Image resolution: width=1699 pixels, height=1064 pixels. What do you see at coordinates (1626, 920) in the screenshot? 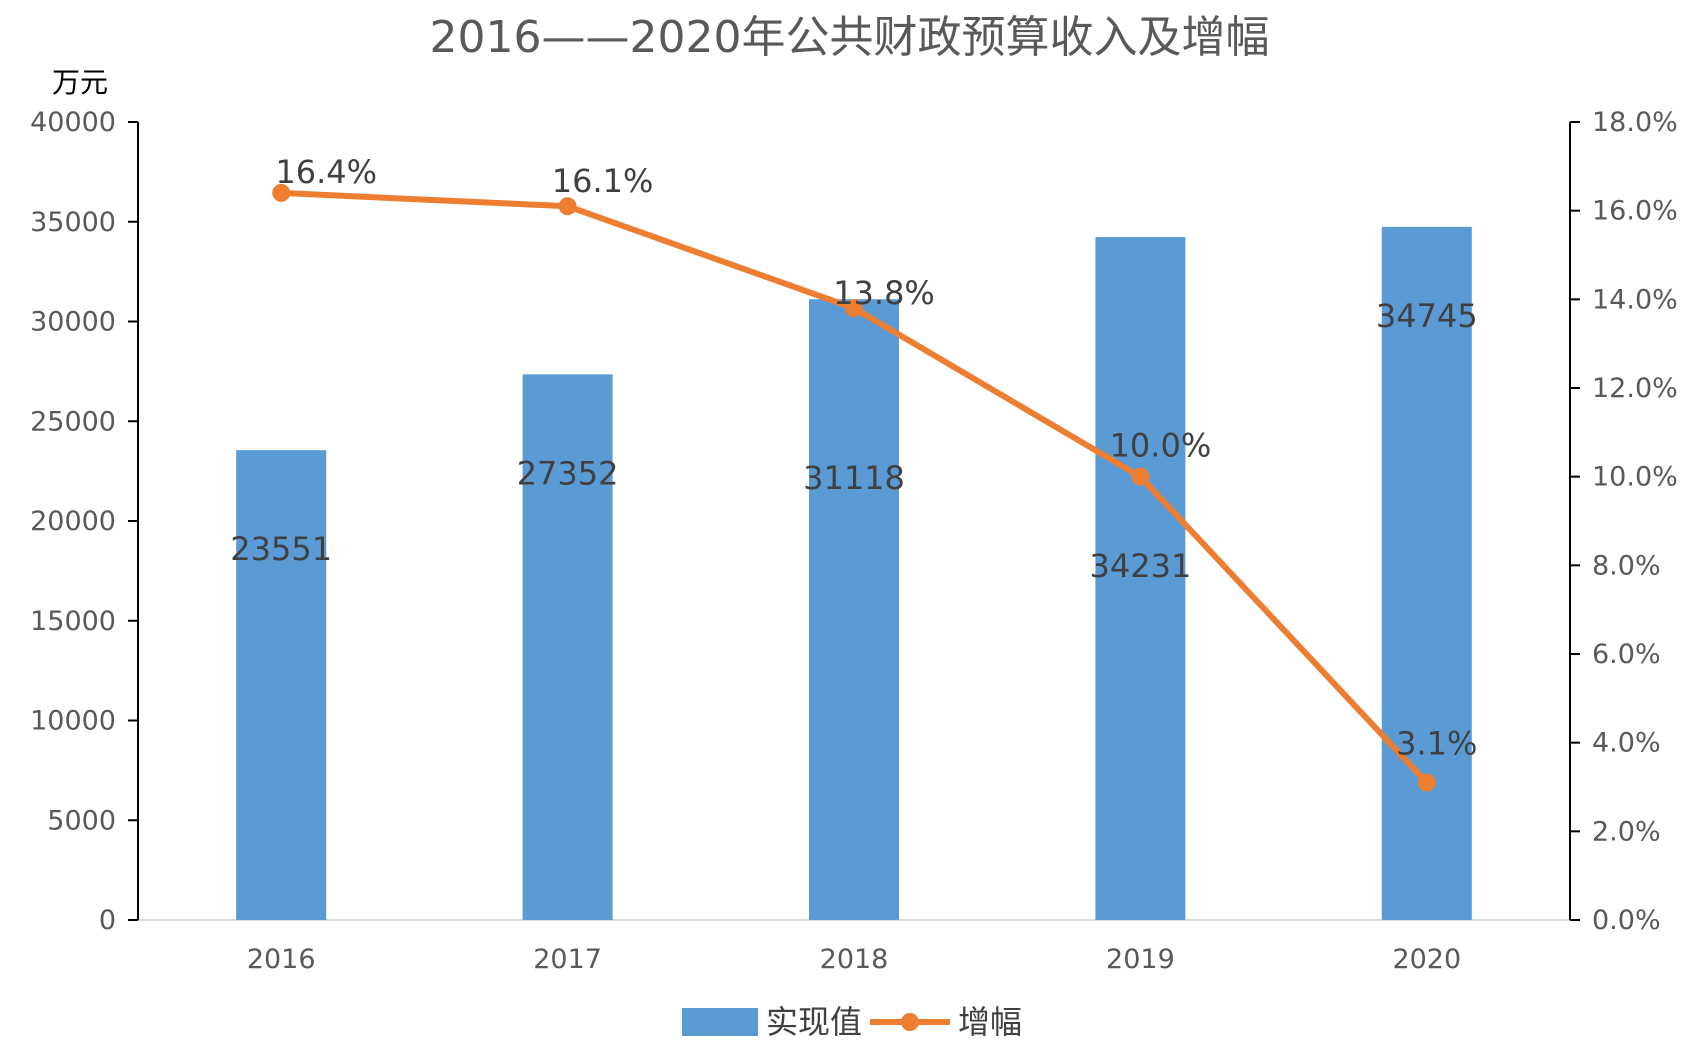
I see `y-right-tick-label: 0.0%` at bounding box center [1626, 920].